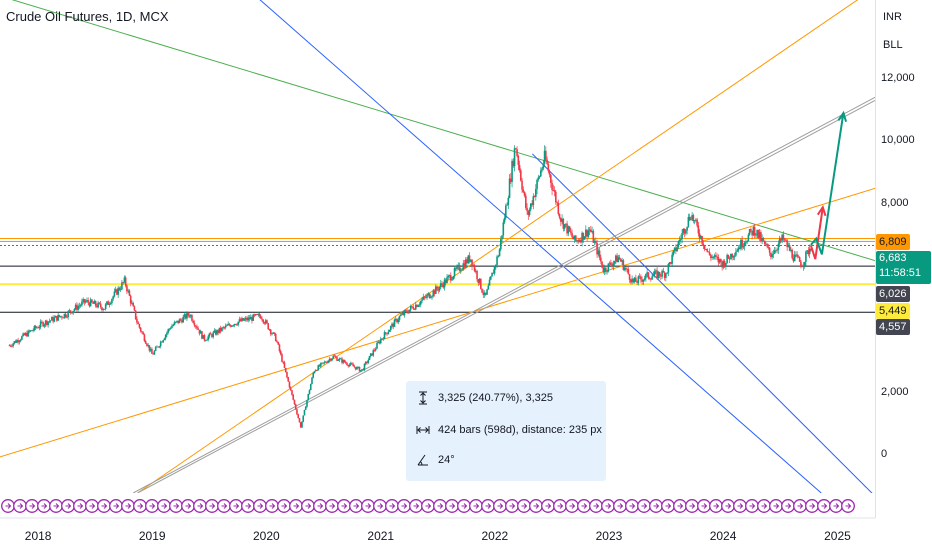 Image resolution: width=932 pixels, height=550 pixels. Describe the element at coordinates (893, 45) in the screenshot. I see `measure-unit-button: BLL` at that location.